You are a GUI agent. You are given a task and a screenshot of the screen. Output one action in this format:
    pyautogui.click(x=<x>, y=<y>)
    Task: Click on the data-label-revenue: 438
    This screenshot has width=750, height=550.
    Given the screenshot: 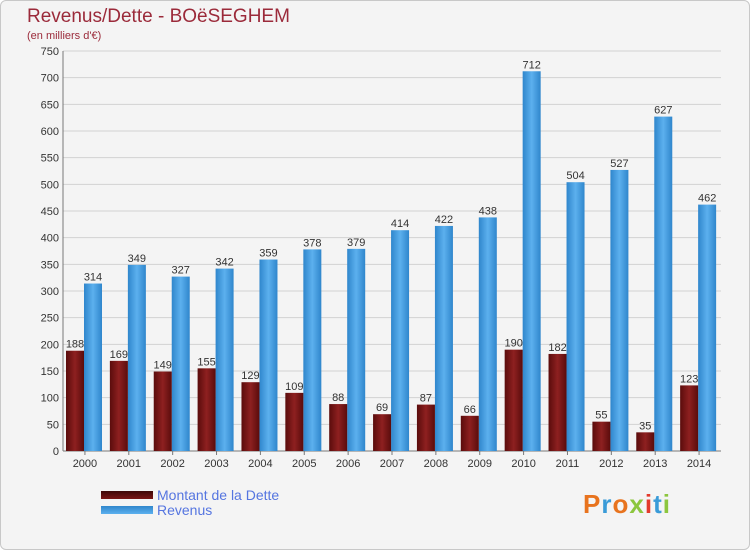 What is the action you would take?
    pyautogui.click(x=488, y=211)
    